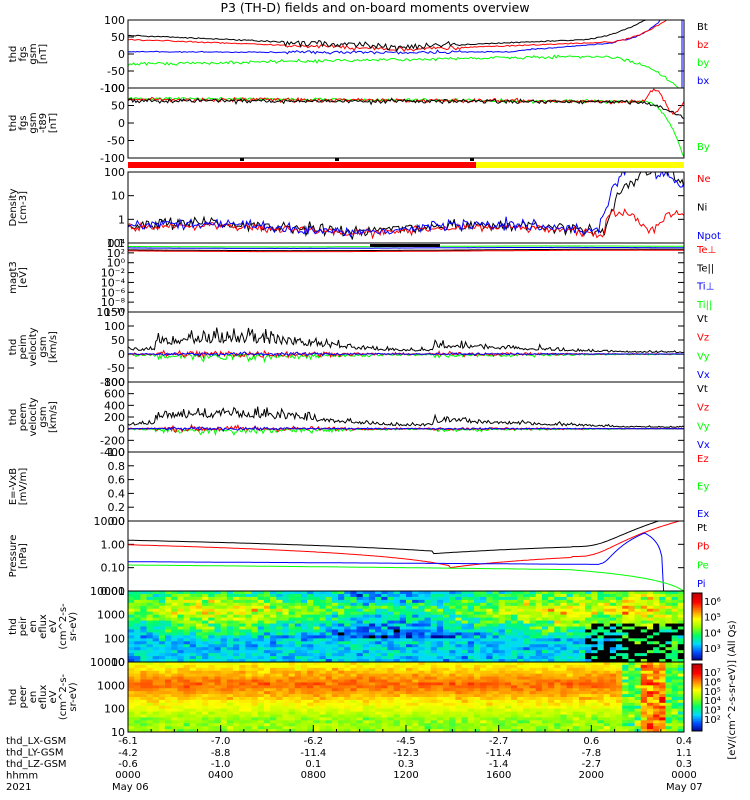 This screenshot has width=750, height=800. I want to click on y-tick-label: 10⁰, so click(116, 263).